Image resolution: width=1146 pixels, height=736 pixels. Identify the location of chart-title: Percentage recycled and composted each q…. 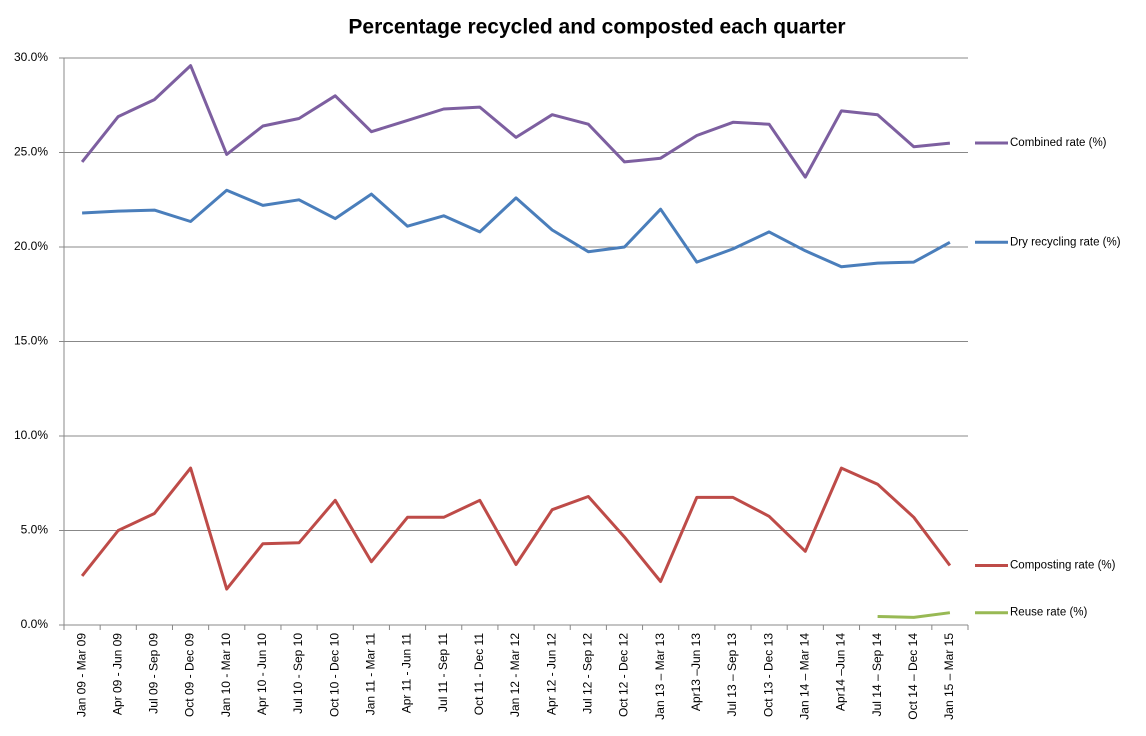
(596, 27).